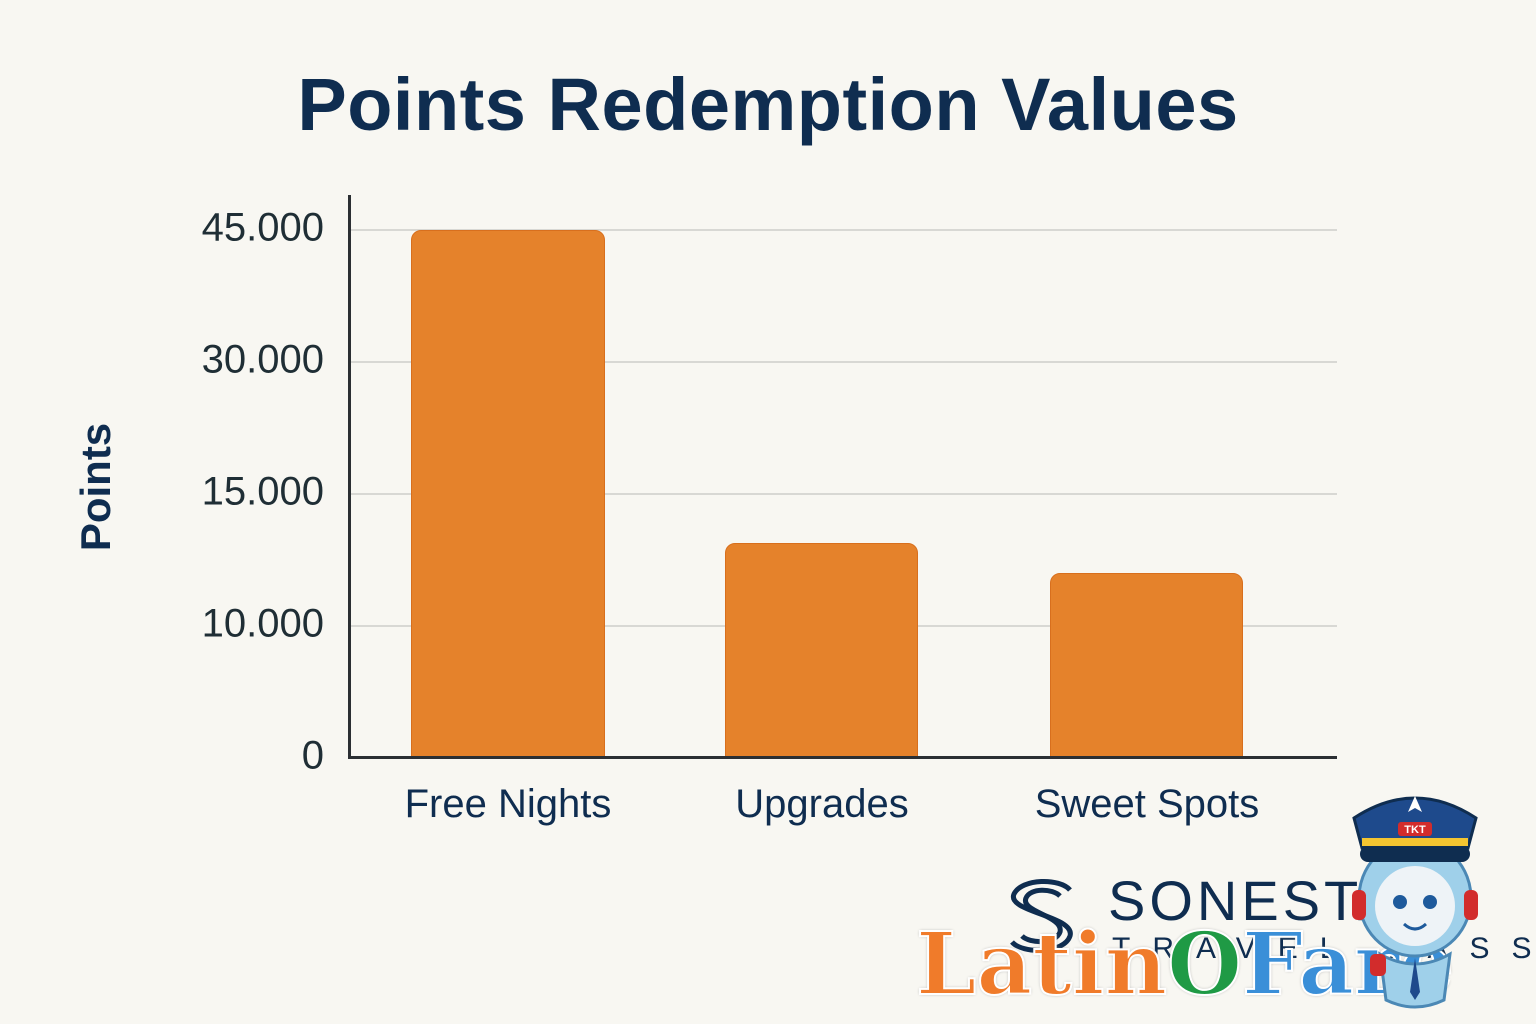 The image size is (1536, 1024). I want to click on y-axis-line, so click(349, 476).